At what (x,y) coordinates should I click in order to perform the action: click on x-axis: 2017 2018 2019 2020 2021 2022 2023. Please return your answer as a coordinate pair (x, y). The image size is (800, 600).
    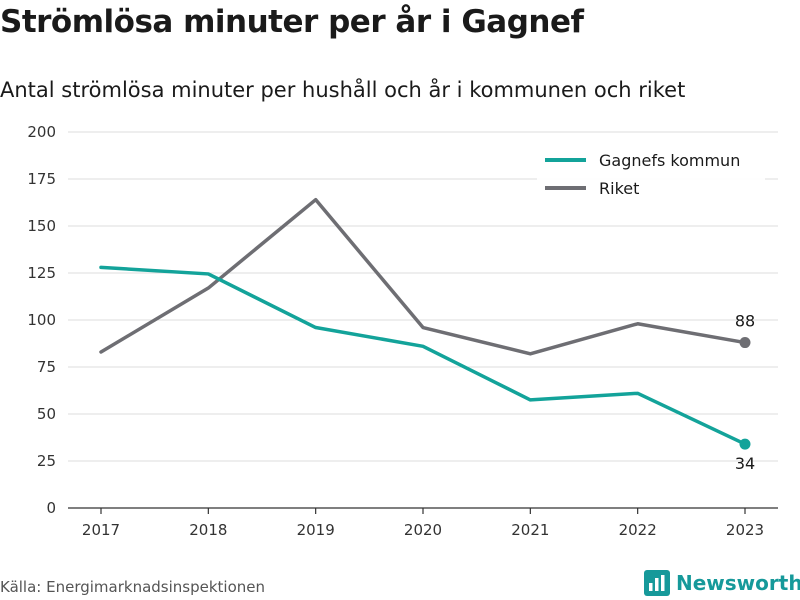
    Looking at the image, I should click on (423, 523).